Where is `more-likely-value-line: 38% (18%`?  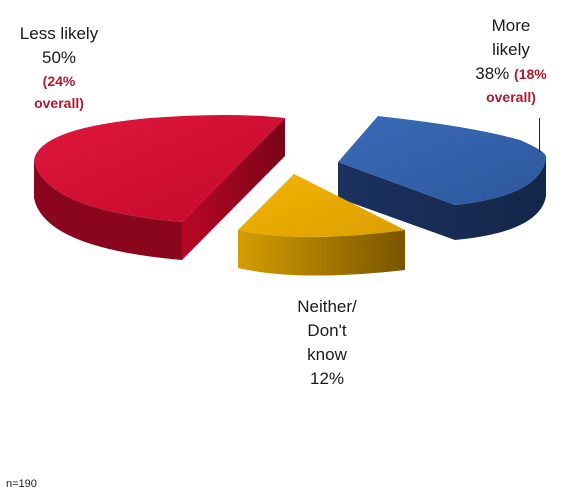
more-likely-value-line: 38% (18% is located at coordinates (511, 74).